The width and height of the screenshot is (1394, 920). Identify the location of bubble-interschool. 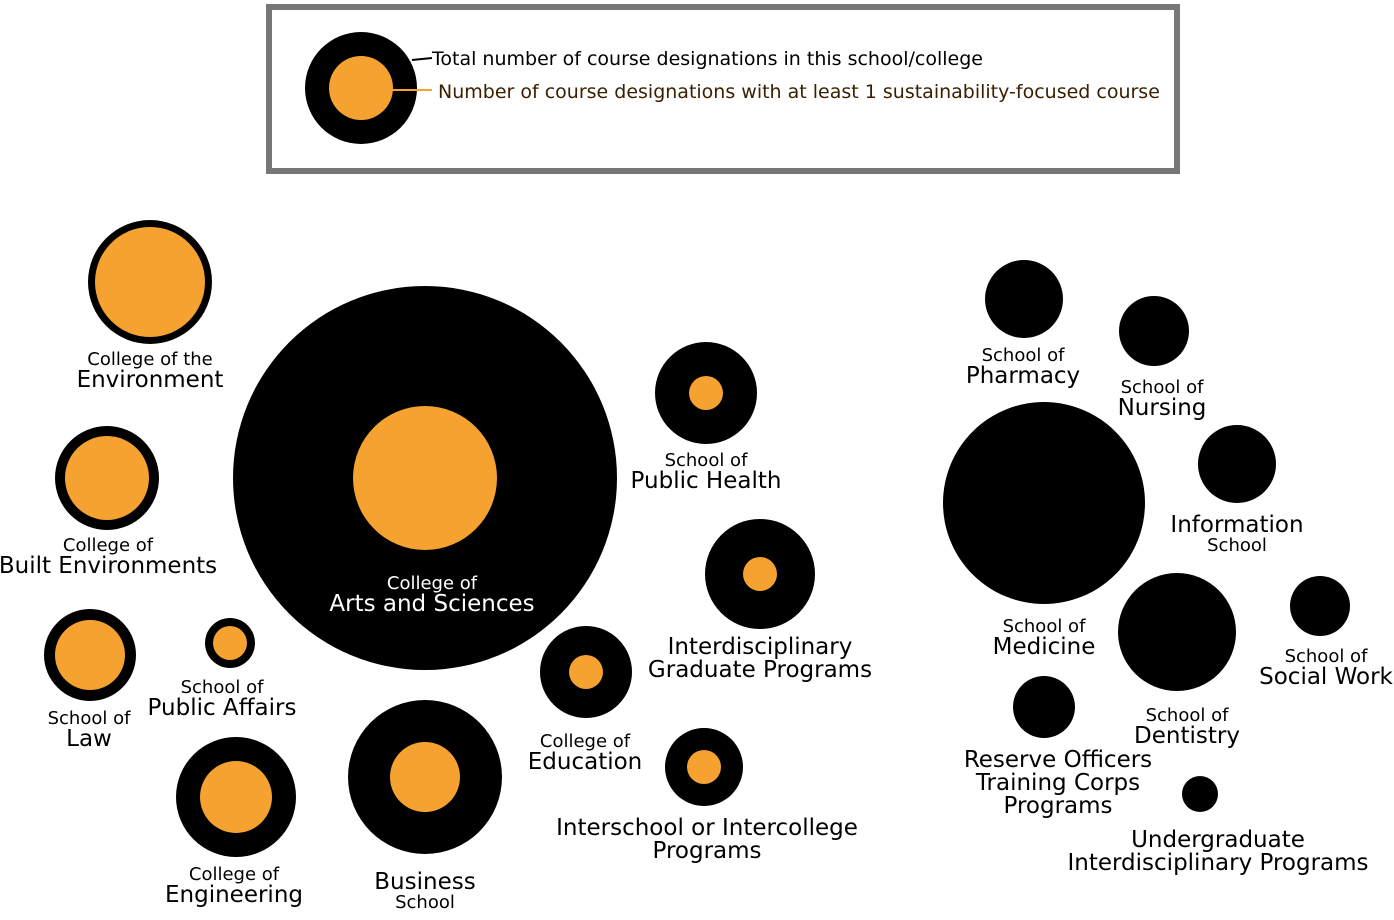
(704, 767).